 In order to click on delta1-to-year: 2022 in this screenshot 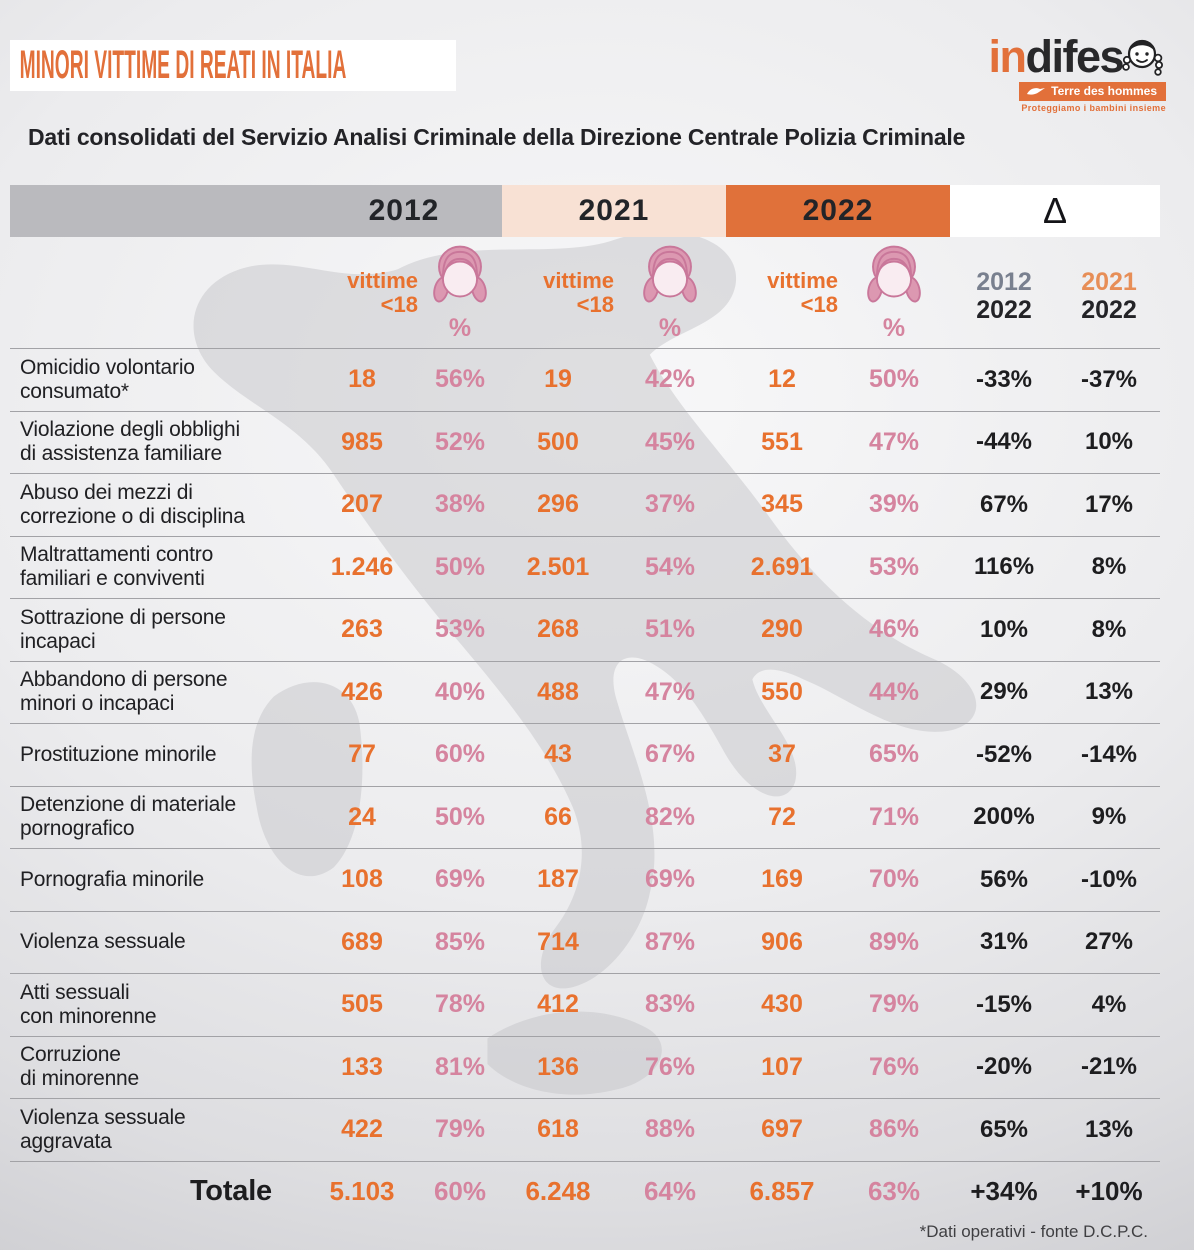, I will do `click(1004, 309)`.